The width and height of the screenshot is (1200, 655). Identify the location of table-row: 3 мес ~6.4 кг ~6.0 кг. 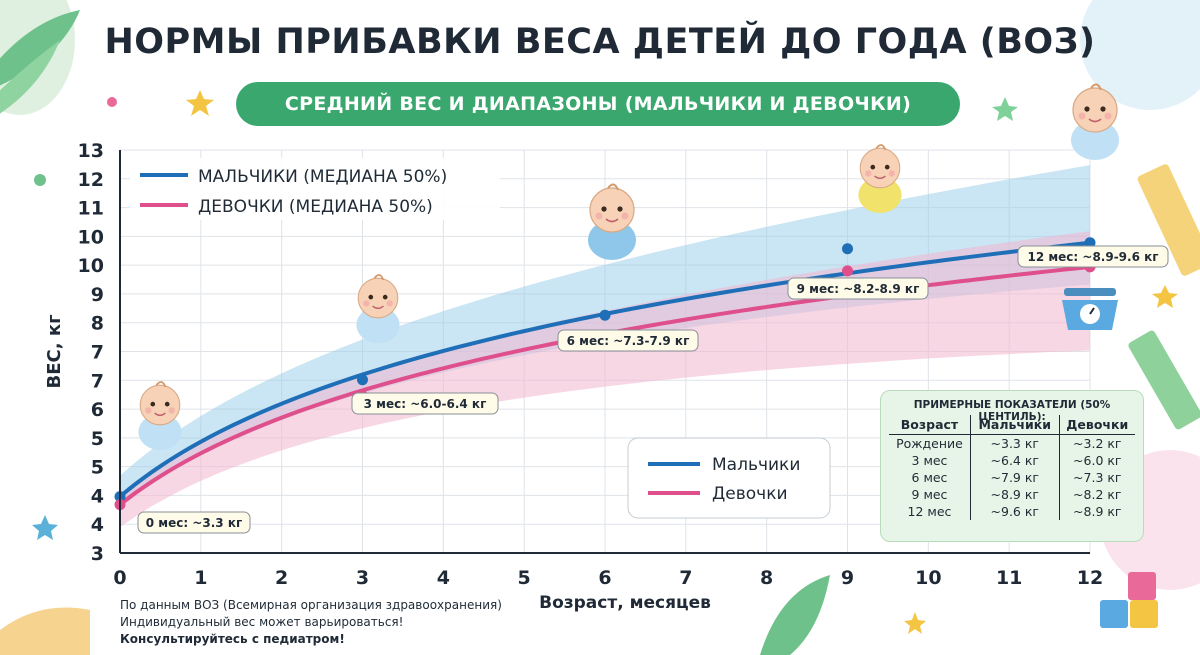
(1012, 460).